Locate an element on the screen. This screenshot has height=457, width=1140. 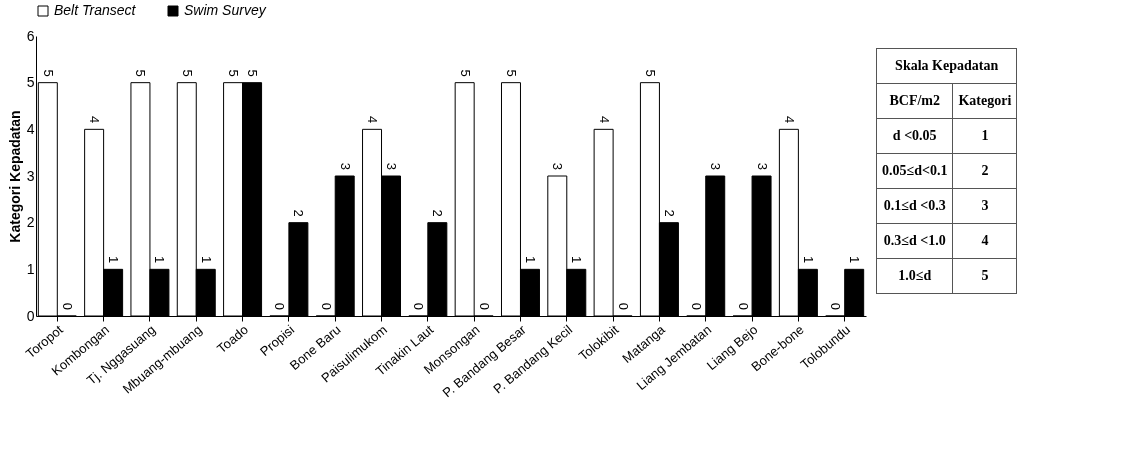
text: 0.1≤d <0.3 is located at coordinates (914, 206).